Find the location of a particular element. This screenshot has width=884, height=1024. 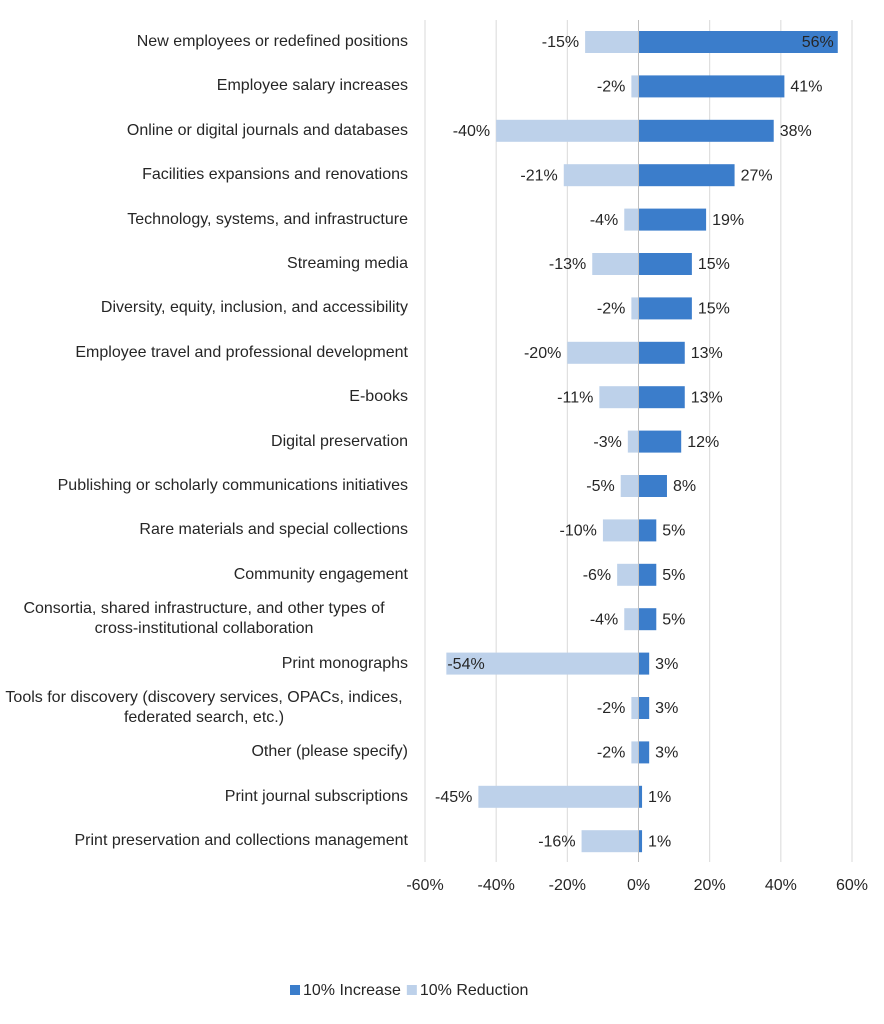

data-label: 41% is located at coordinates (806, 87).